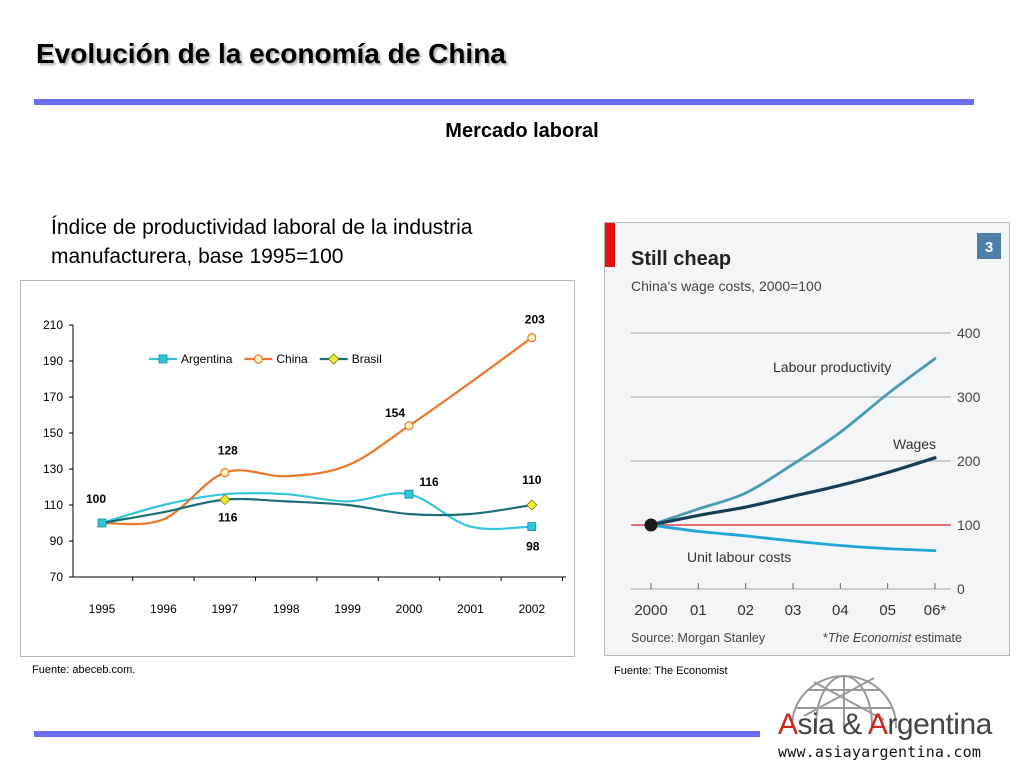 Image resolution: width=1024 pixels, height=768 pixels. What do you see at coordinates (53, 397) in the screenshot?
I see `y-tick-label: 170` at bounding box center [53, 397].